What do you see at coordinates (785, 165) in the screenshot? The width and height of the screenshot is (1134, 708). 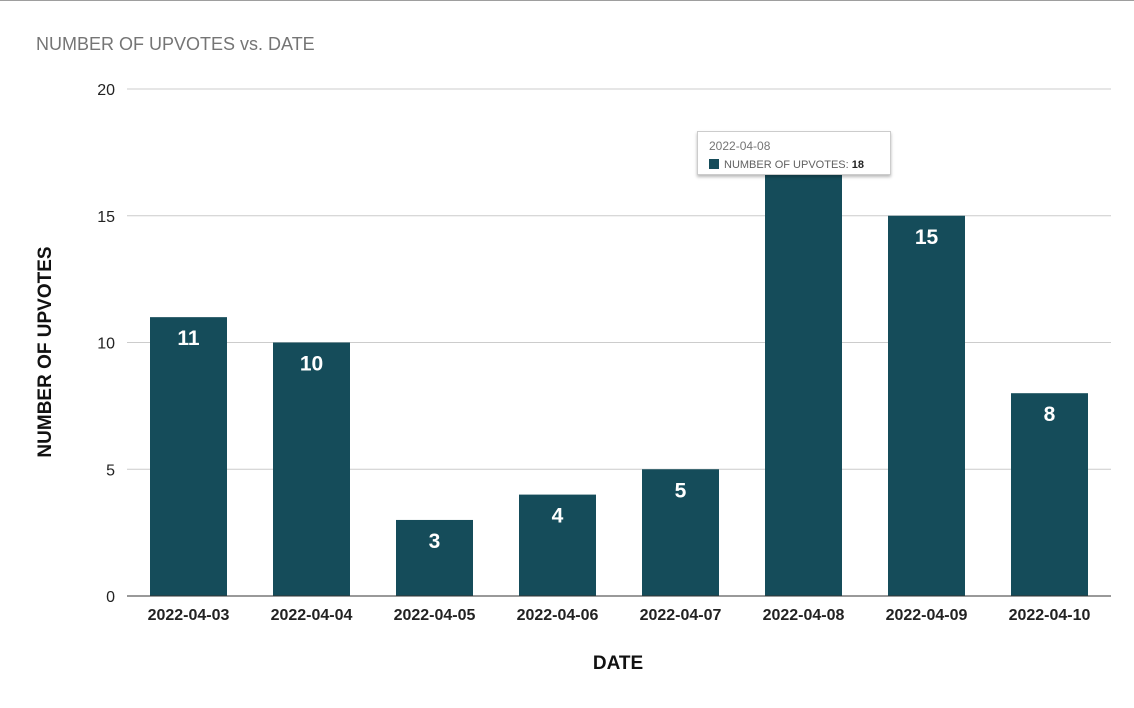 I see `tooltip-series-label: NUMBER OF UPVOTES` at bounding box center [785, 165].